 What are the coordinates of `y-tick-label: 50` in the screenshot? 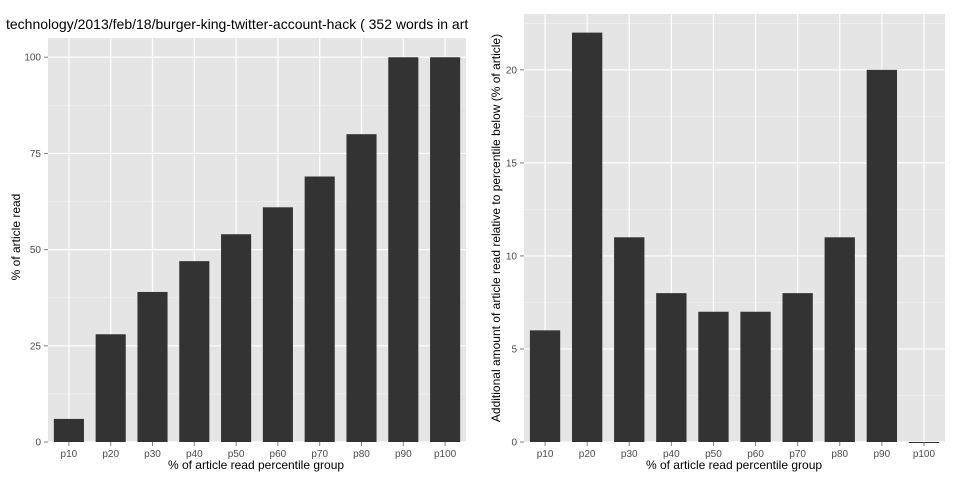 It's located at (36, 250).